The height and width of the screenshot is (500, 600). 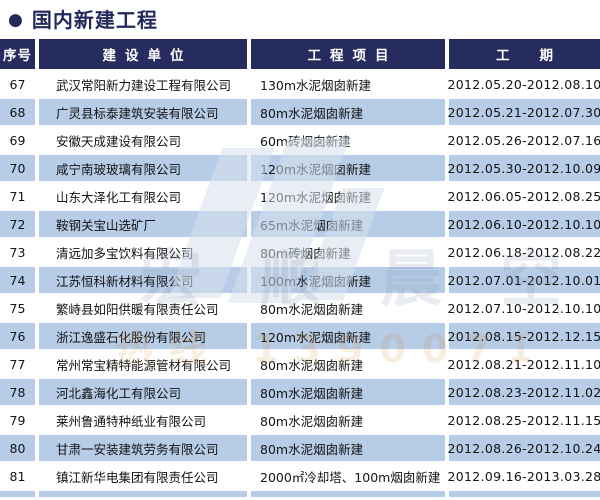 What do you see at coordinates (143, 84) in the screenshot?
I see `row-construction-unit: 武汉常阳新力建设工程有限公司` at bounding box center [143, 84].